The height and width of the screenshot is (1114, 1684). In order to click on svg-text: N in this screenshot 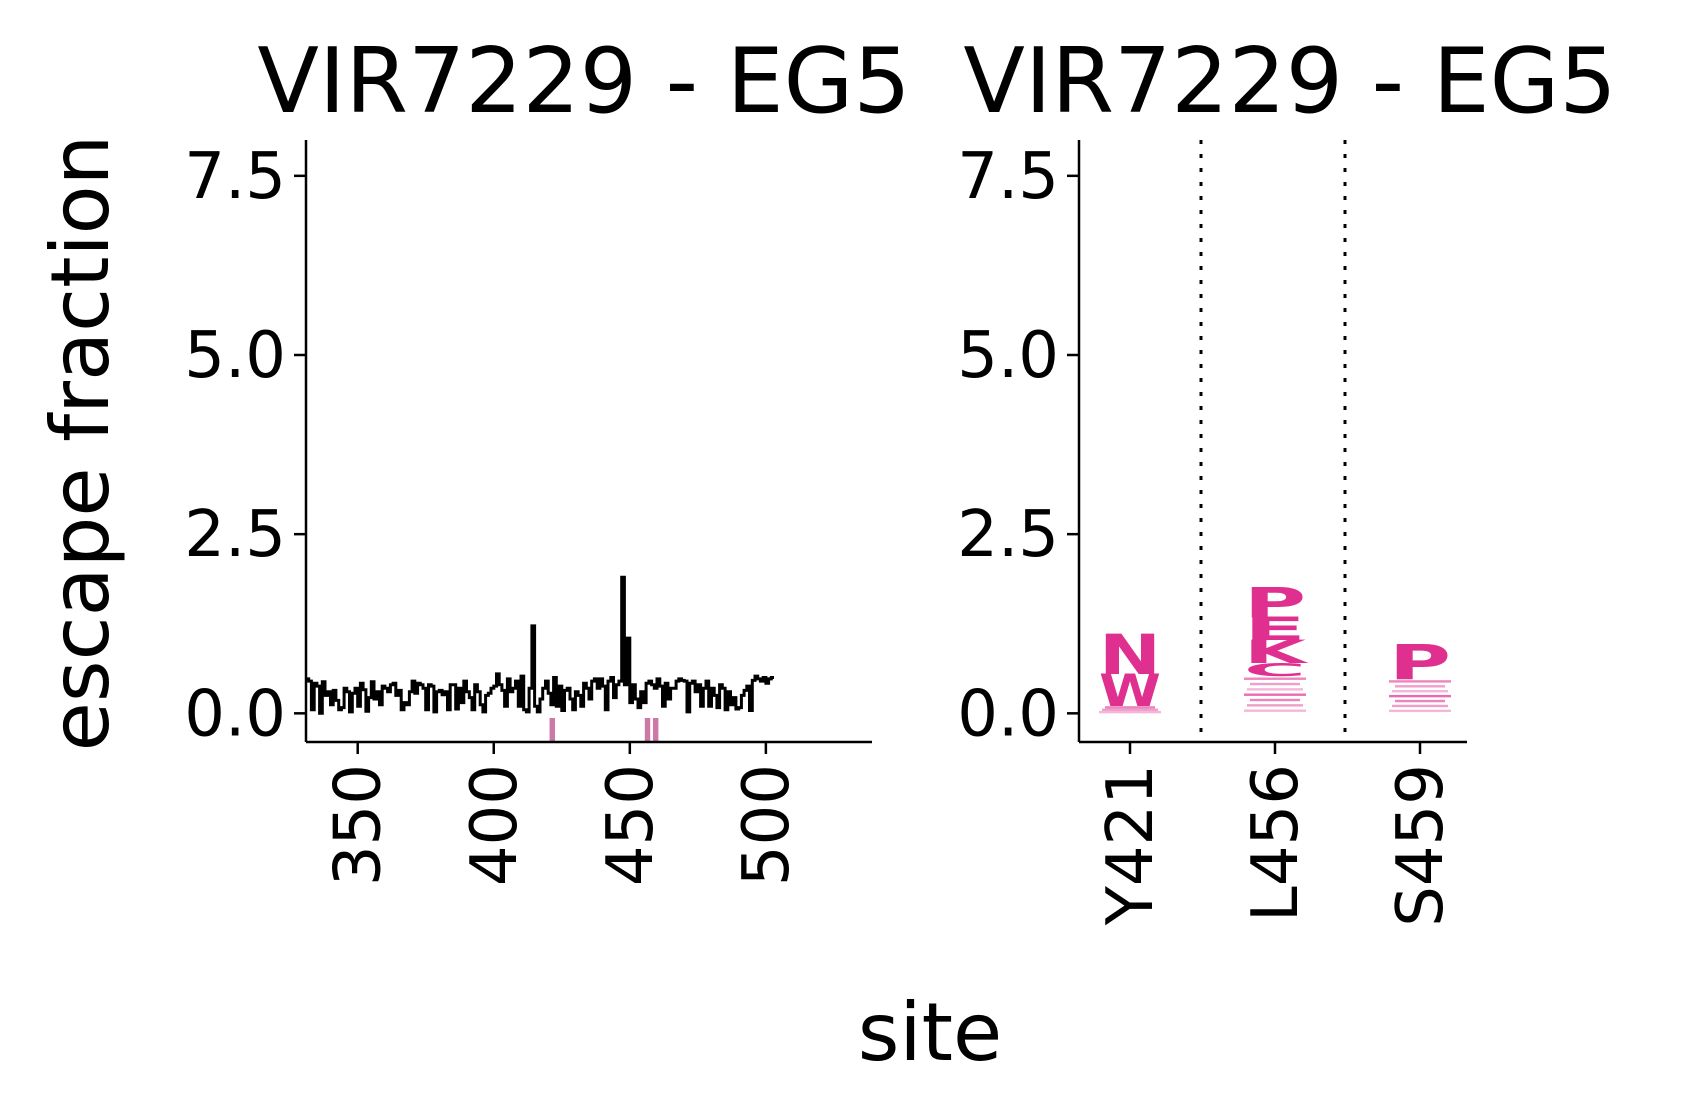, I will do `click(1130, 655)`.